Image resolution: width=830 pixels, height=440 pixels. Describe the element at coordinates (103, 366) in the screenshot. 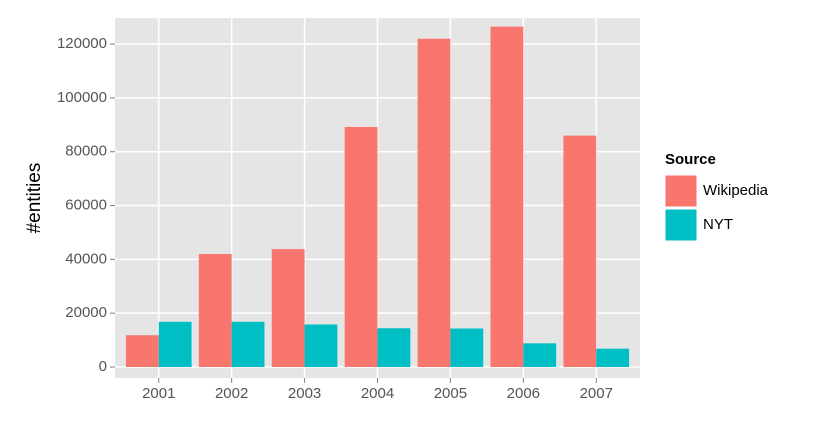

I see `y-tick-label: 0` at that location.